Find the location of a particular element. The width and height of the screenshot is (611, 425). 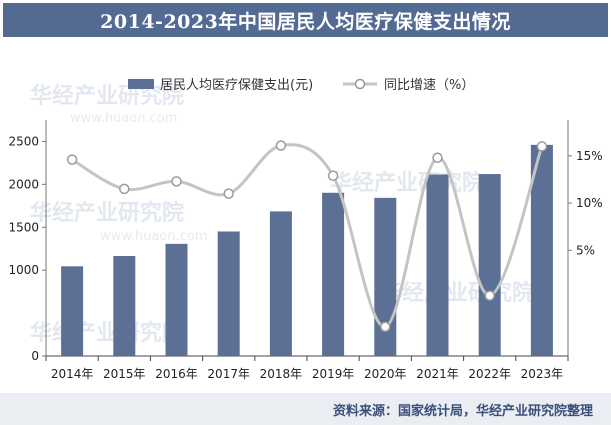

growth-point-2021年 is located at coordinates (437, 158).